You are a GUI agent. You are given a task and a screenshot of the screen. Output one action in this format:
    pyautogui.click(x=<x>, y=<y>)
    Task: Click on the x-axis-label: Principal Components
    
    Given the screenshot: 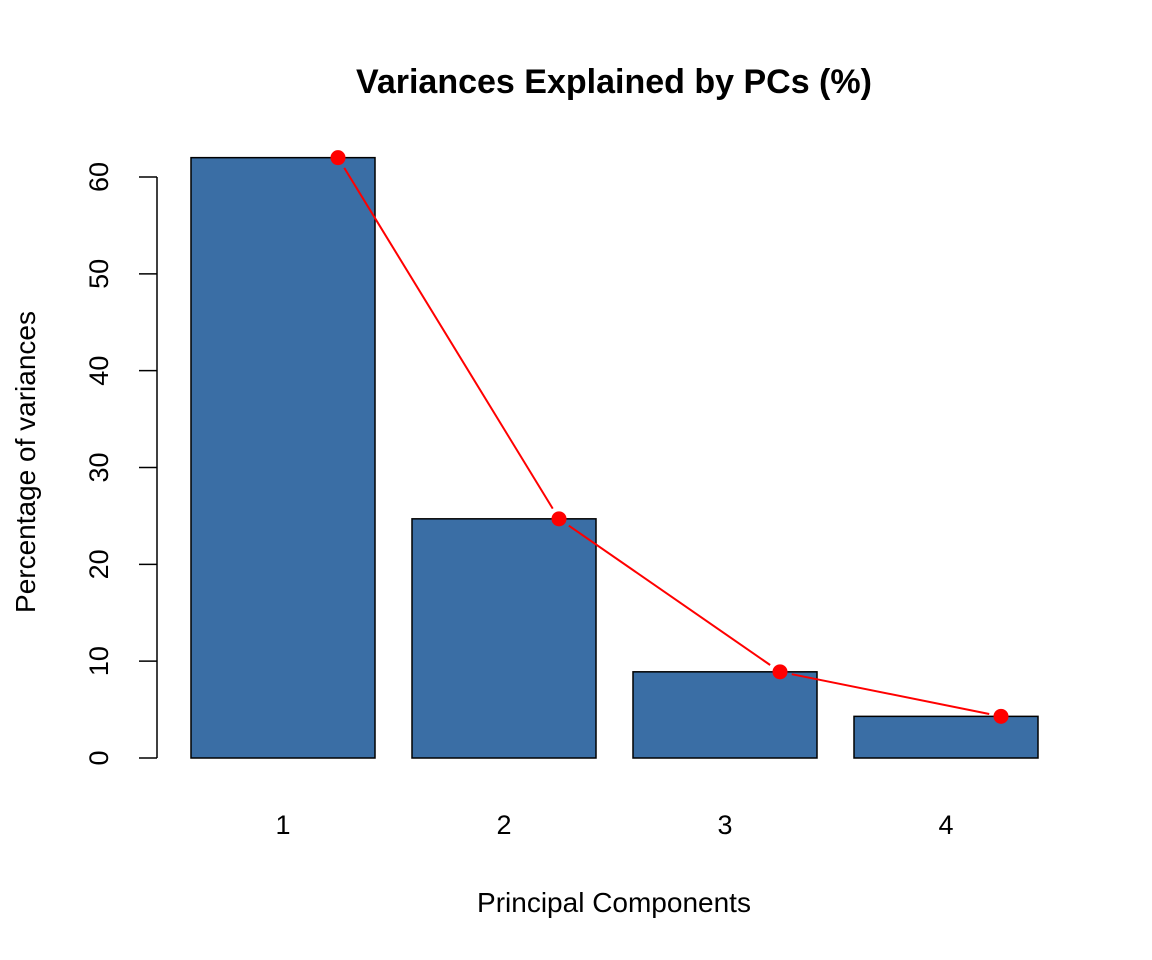 What is the action you would take?
    pyautogui.click(x=614, y=902)
    